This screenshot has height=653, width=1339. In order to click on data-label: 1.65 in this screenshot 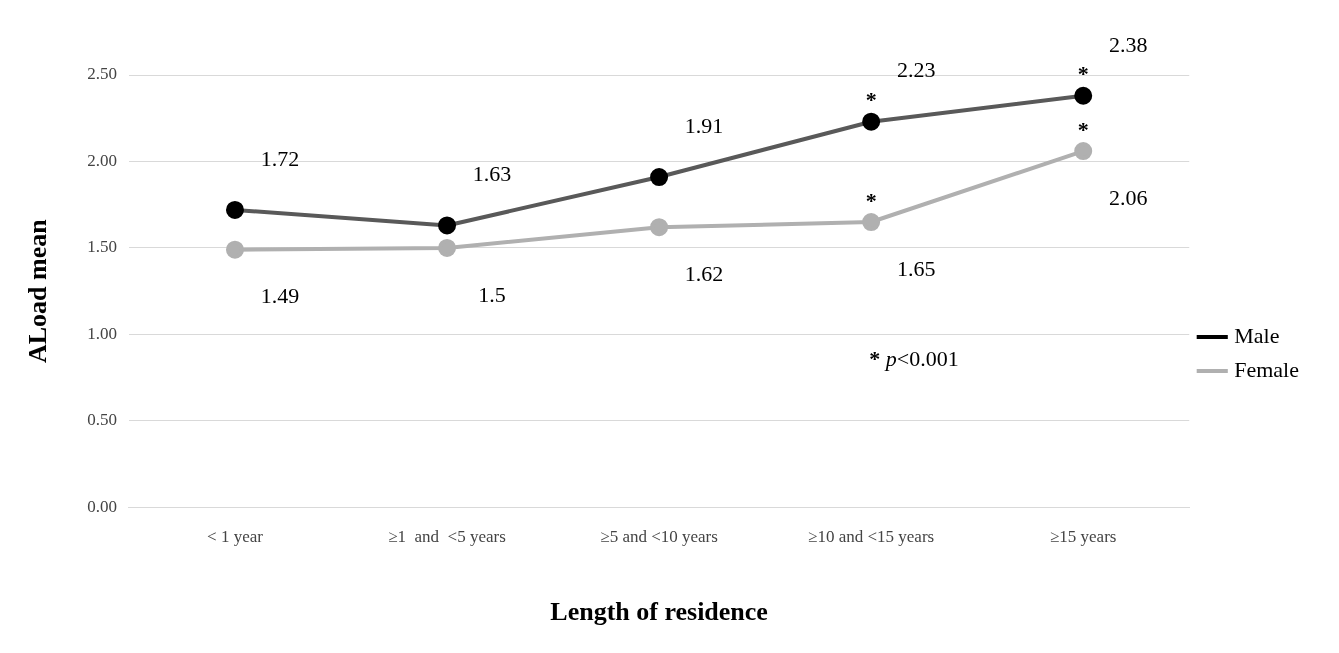, I will do `click(916, 268)`.